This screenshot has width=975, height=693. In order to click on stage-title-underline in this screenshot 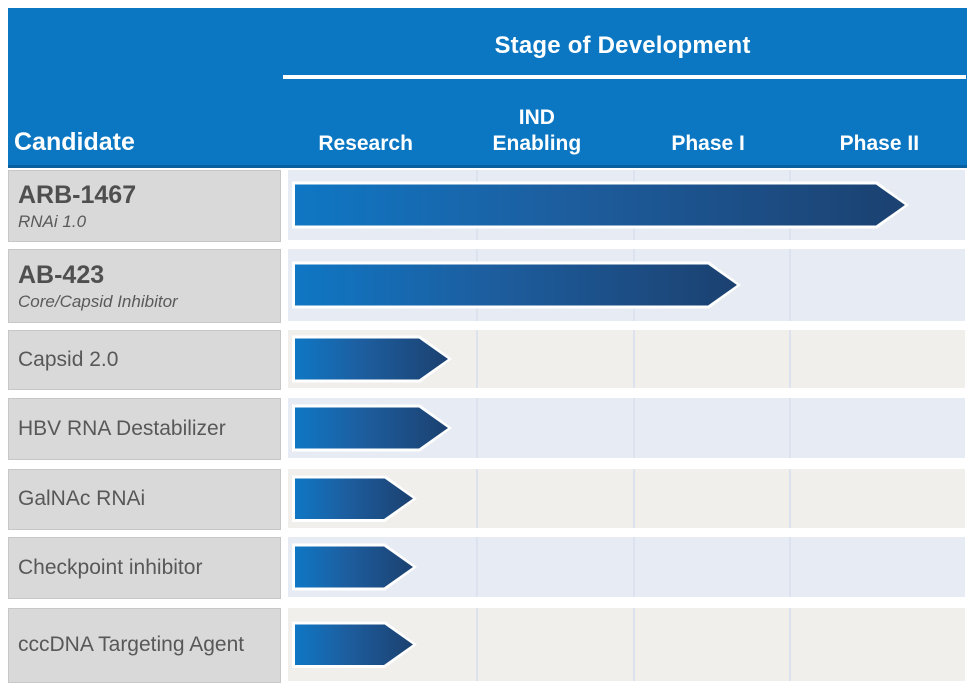, I will do `click(624, 77)`.